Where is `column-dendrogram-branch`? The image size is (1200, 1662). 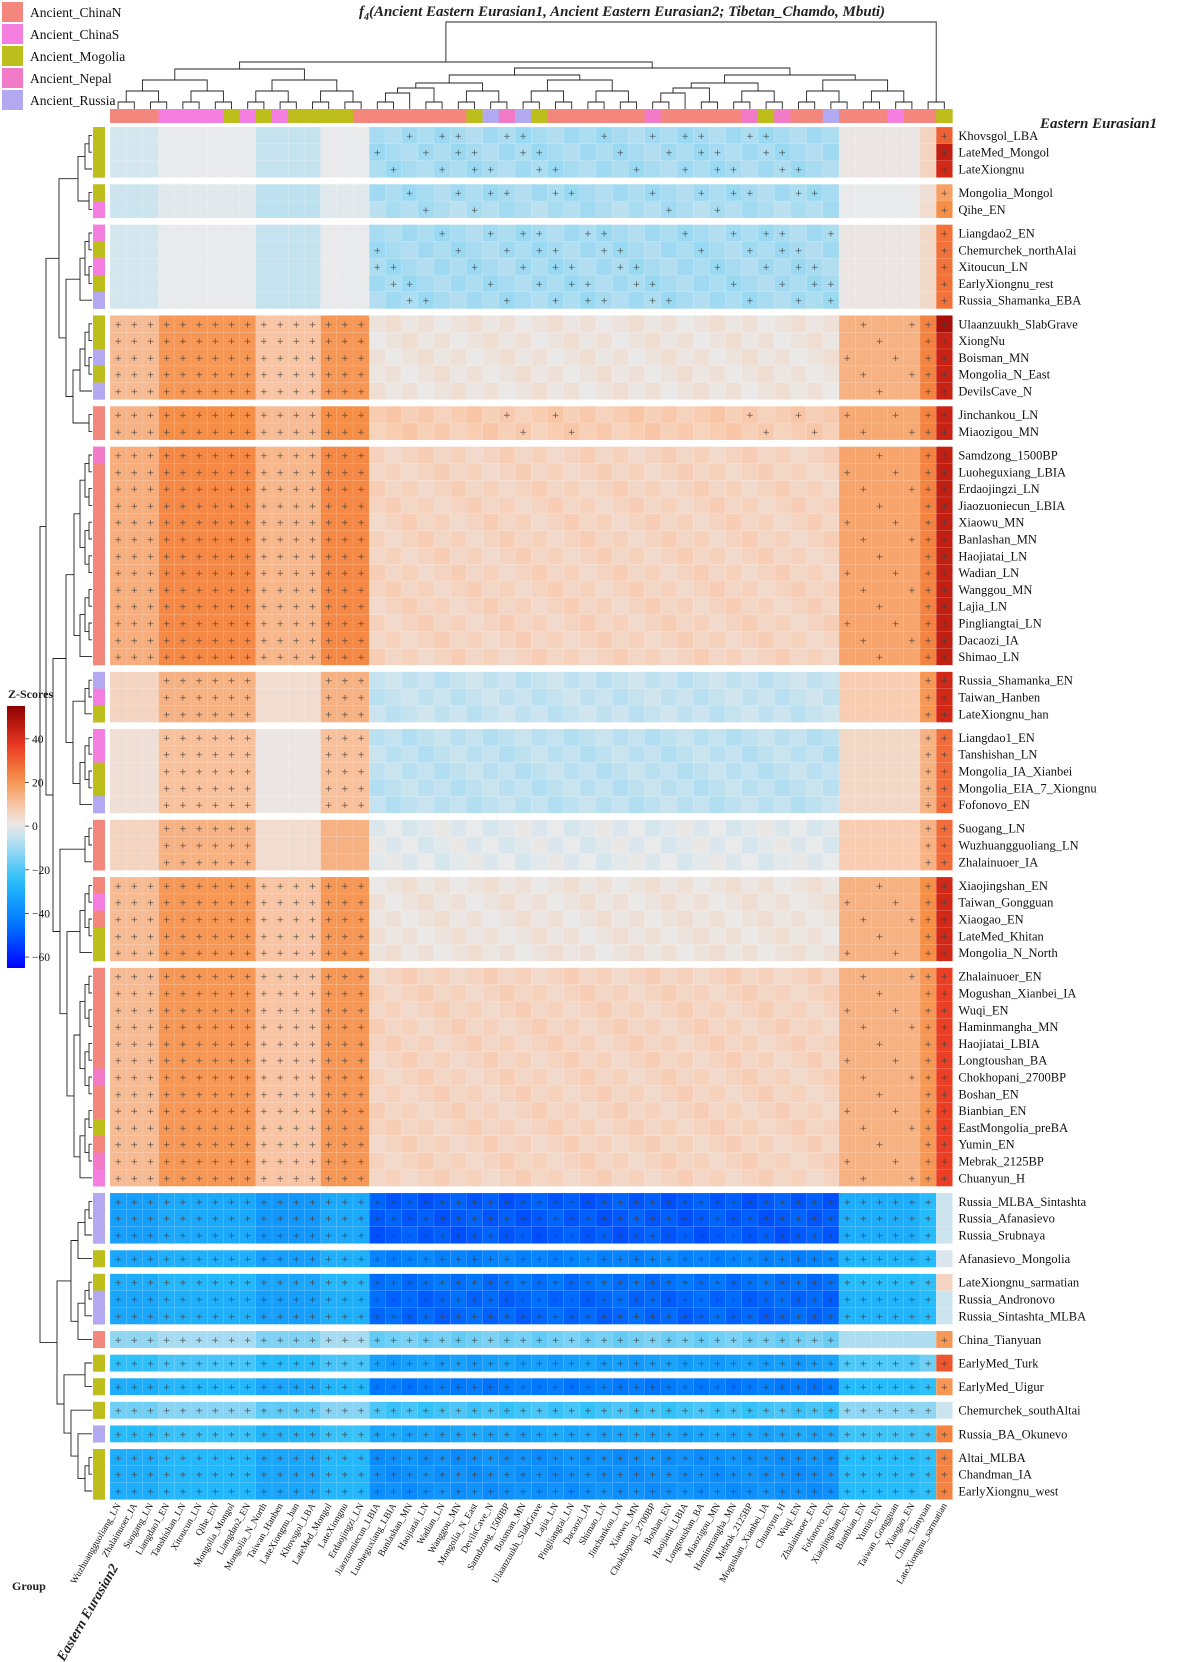 column-dendrogram-branch is located at coordinates (936, 105).